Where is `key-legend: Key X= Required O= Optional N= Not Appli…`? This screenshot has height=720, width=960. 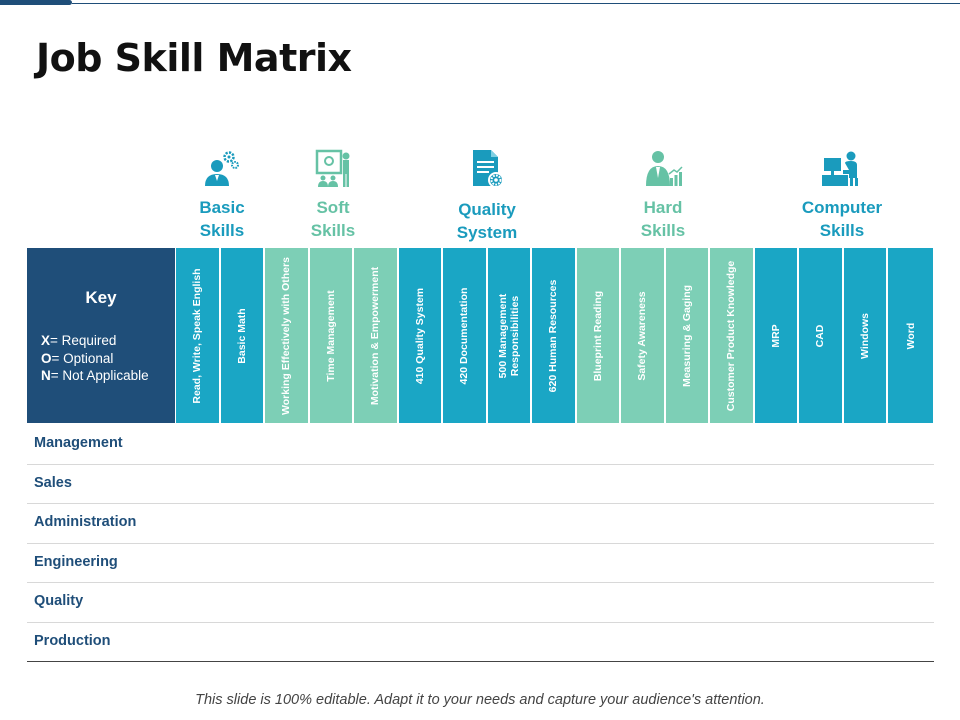 key-legend: Key X= Required O= Optional N= Not Appli… is located at coordinates (101, 335).